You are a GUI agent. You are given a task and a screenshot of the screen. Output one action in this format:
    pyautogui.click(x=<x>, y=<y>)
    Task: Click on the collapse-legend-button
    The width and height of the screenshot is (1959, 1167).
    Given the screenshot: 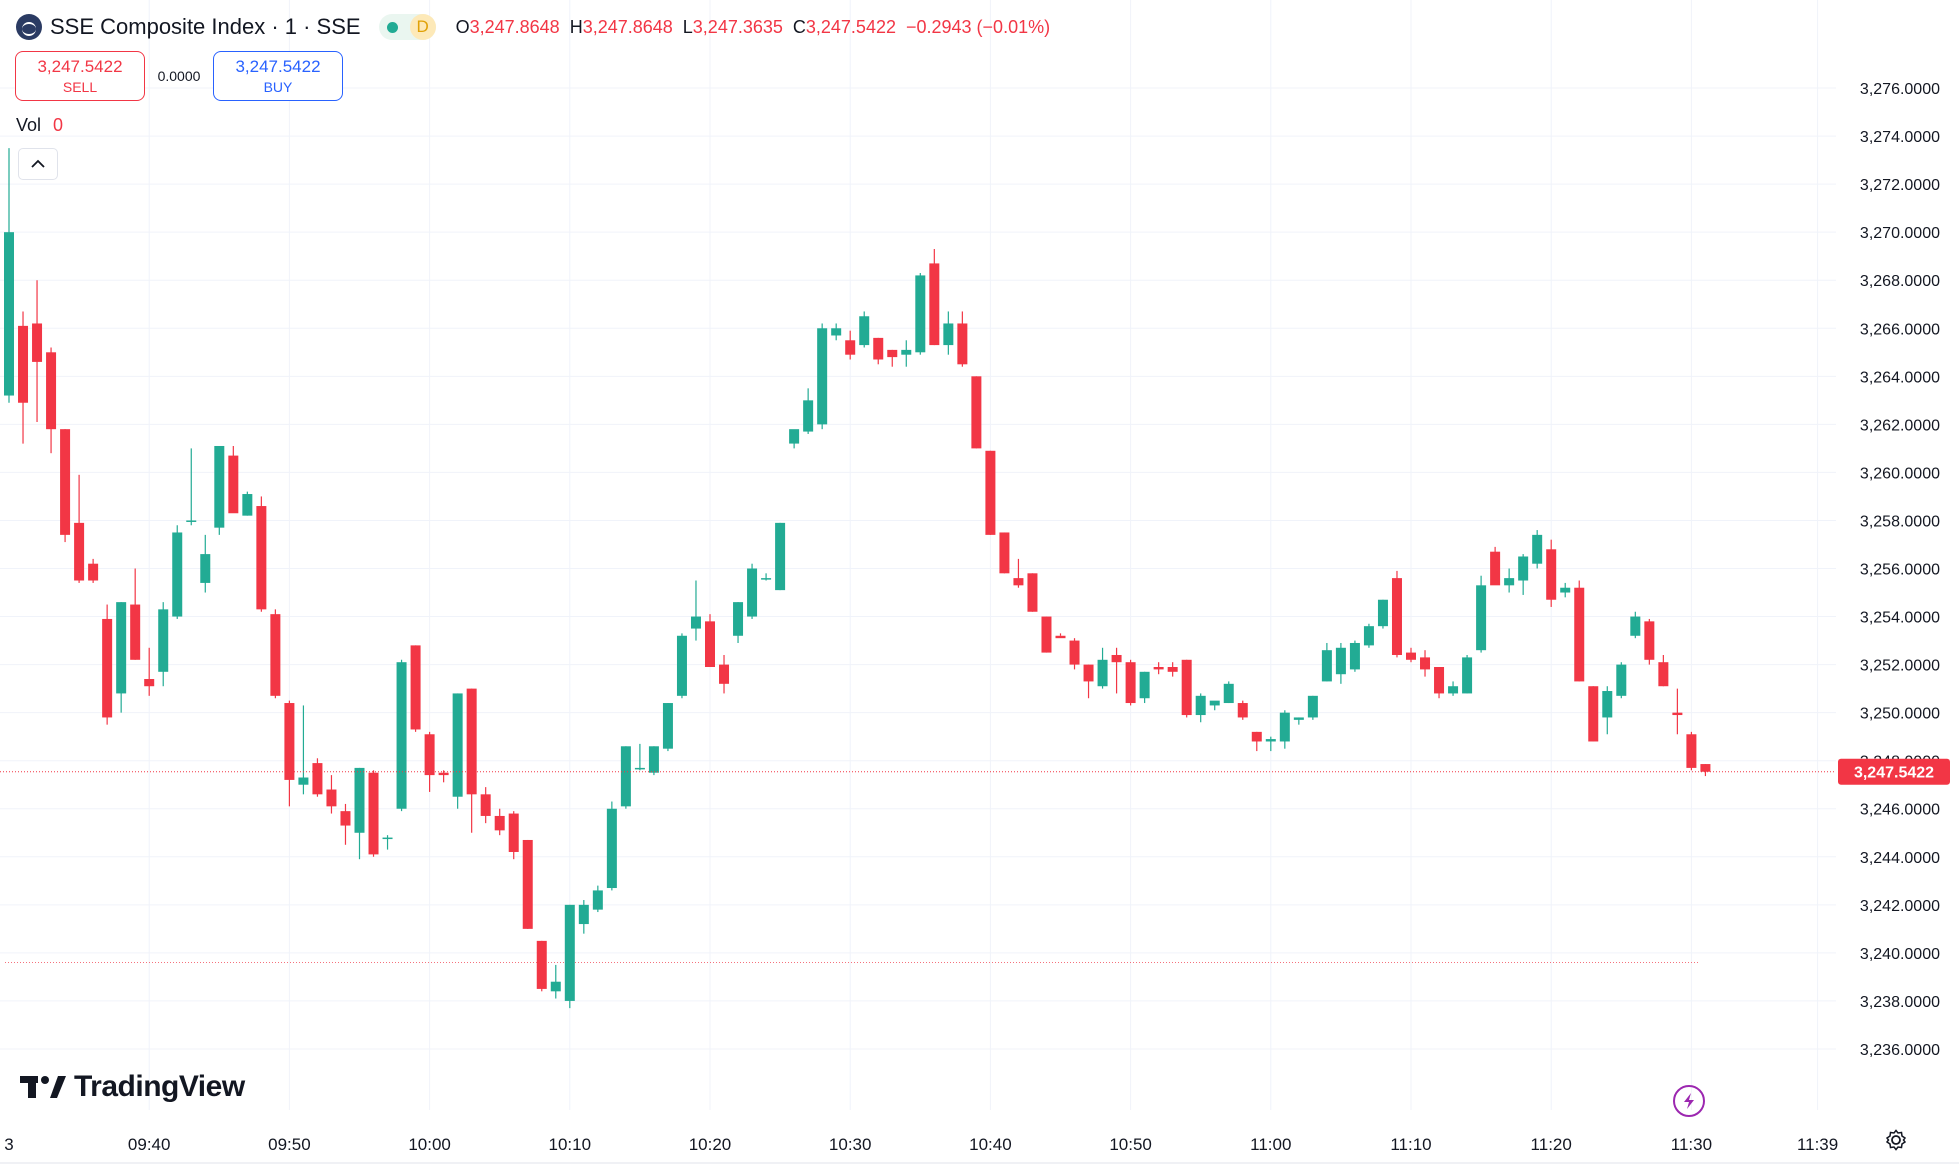 What is the action you would take?
    pyautogui.click(x=38, y=164)
    